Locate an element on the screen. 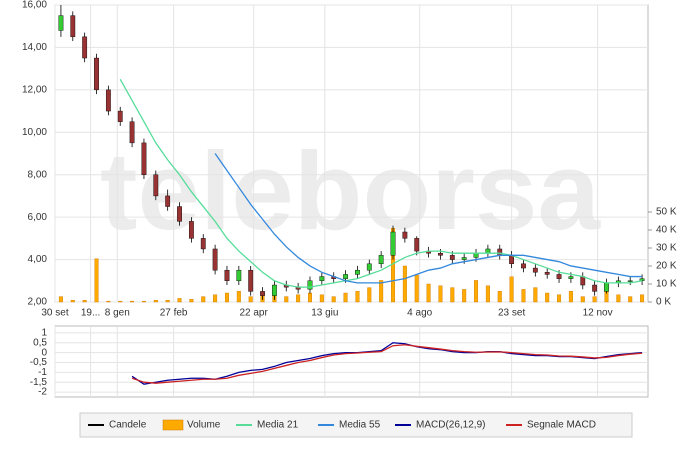 The height and width of the screenshot is (451, 700). line-series is located at coordinates (387, 364).